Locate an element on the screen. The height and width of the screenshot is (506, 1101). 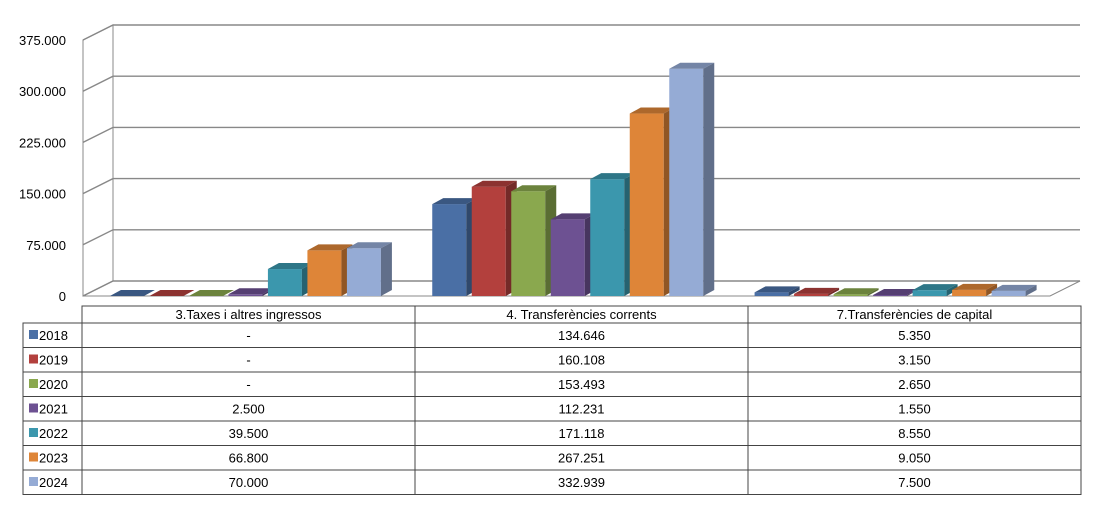
data-label: 2.500 is located at coordinates (248, 409).